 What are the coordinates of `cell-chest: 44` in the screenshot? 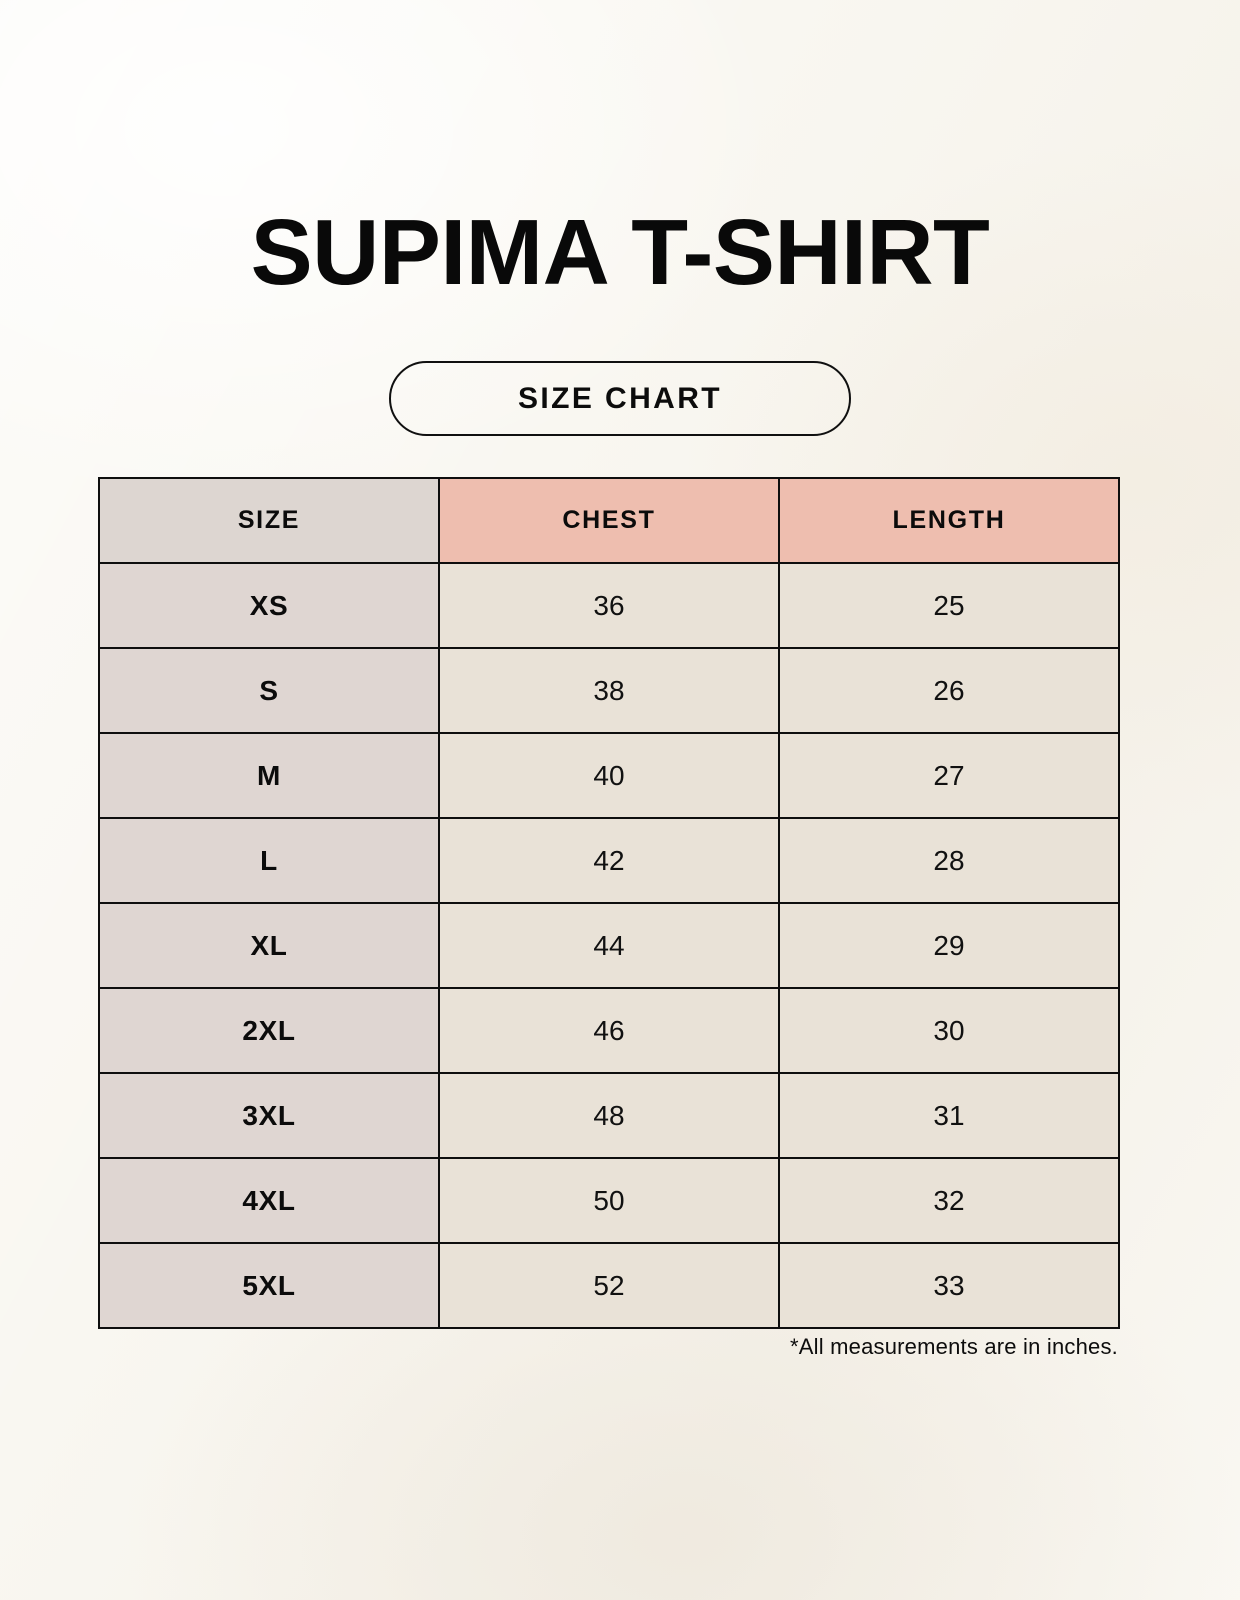 It's located at (609, 945).